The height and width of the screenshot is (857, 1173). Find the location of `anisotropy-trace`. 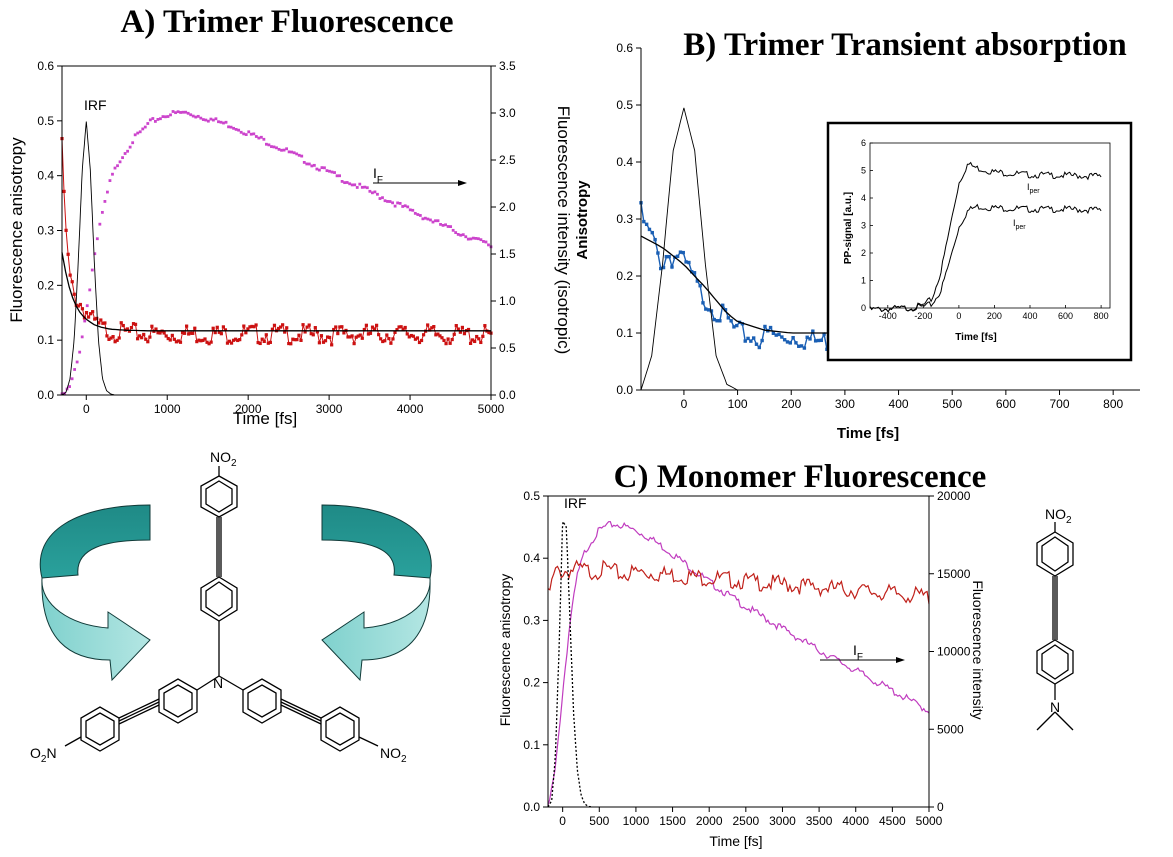

anisotropy-trace is located at coordinates (276, 242).